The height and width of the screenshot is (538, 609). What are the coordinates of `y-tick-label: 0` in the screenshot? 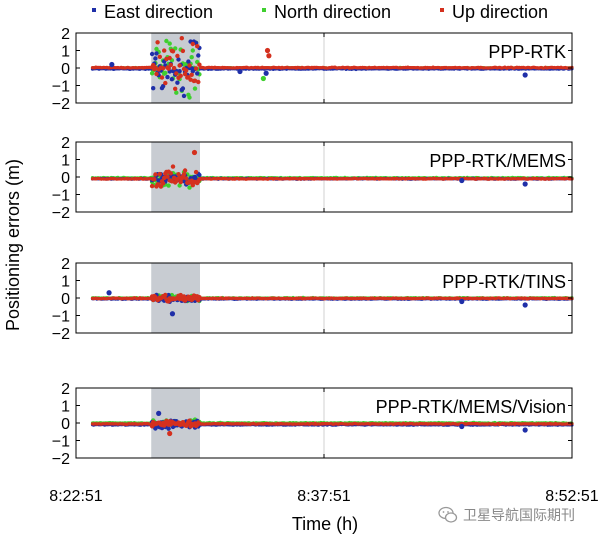 It's located at (65, 299).